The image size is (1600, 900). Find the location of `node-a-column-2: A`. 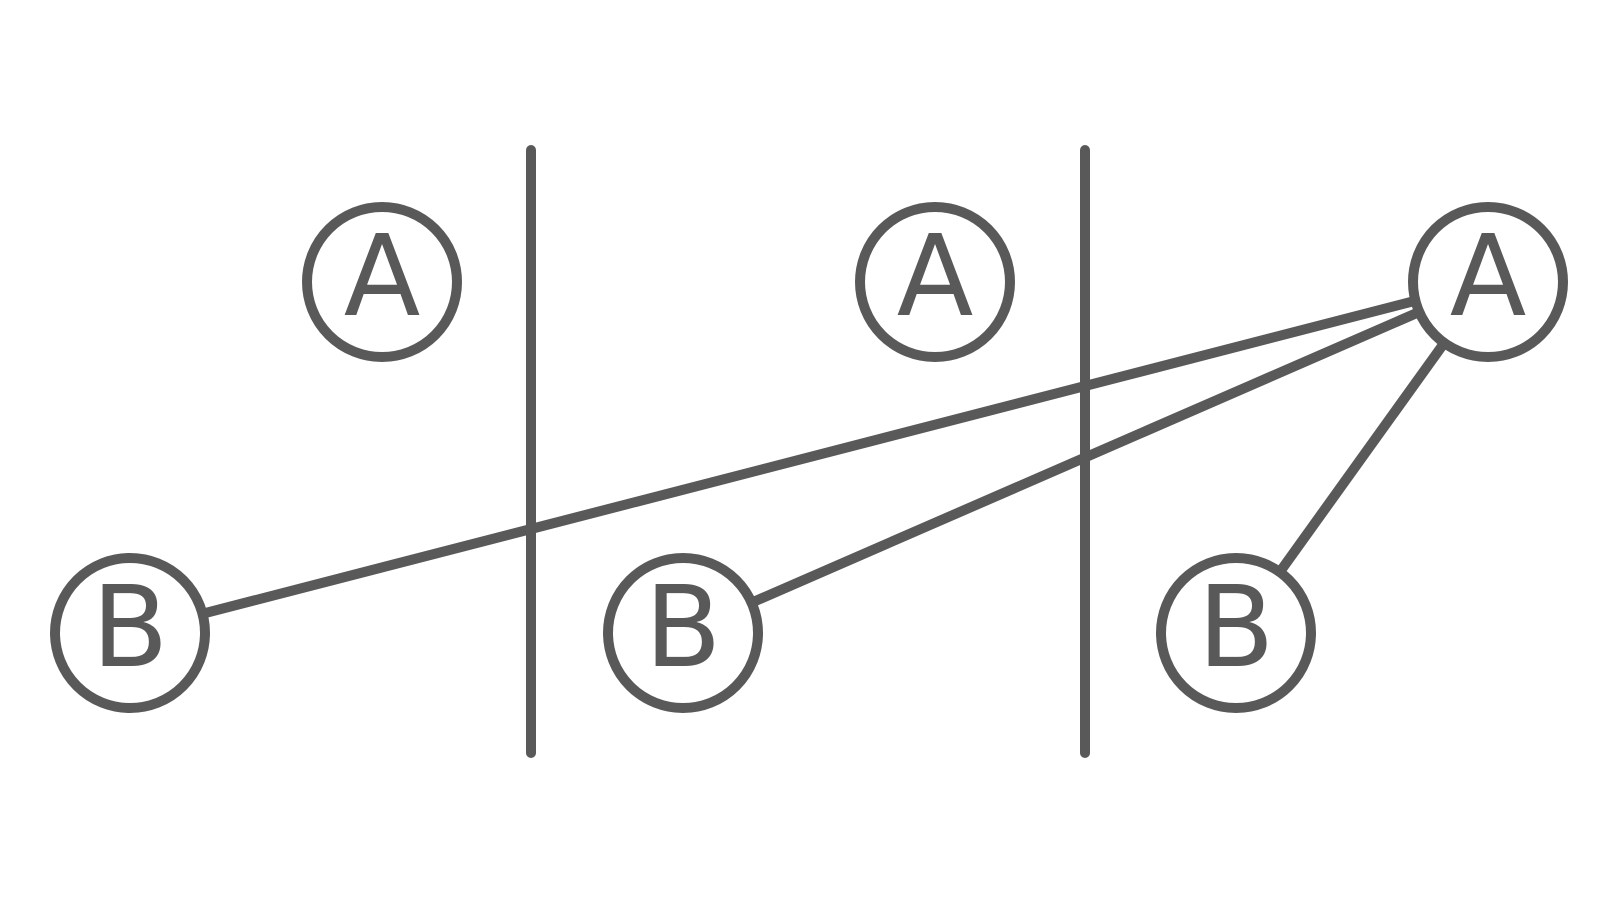

node-a-column-2: A is located at coordinates (935, 282).